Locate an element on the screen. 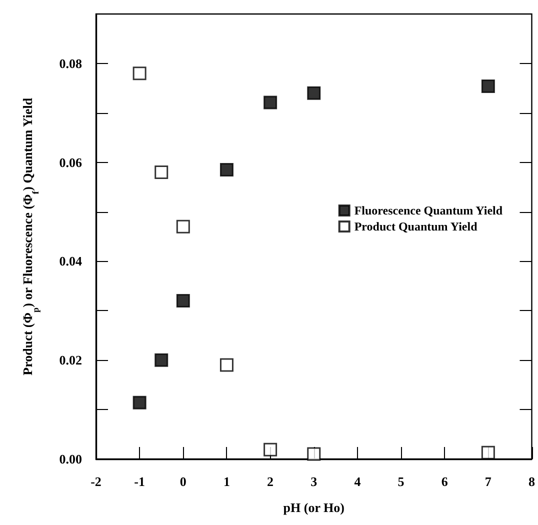 The height and width of the screenshot is (525, 538). x-tick-label: 8 is located at coordinates (532, 481).